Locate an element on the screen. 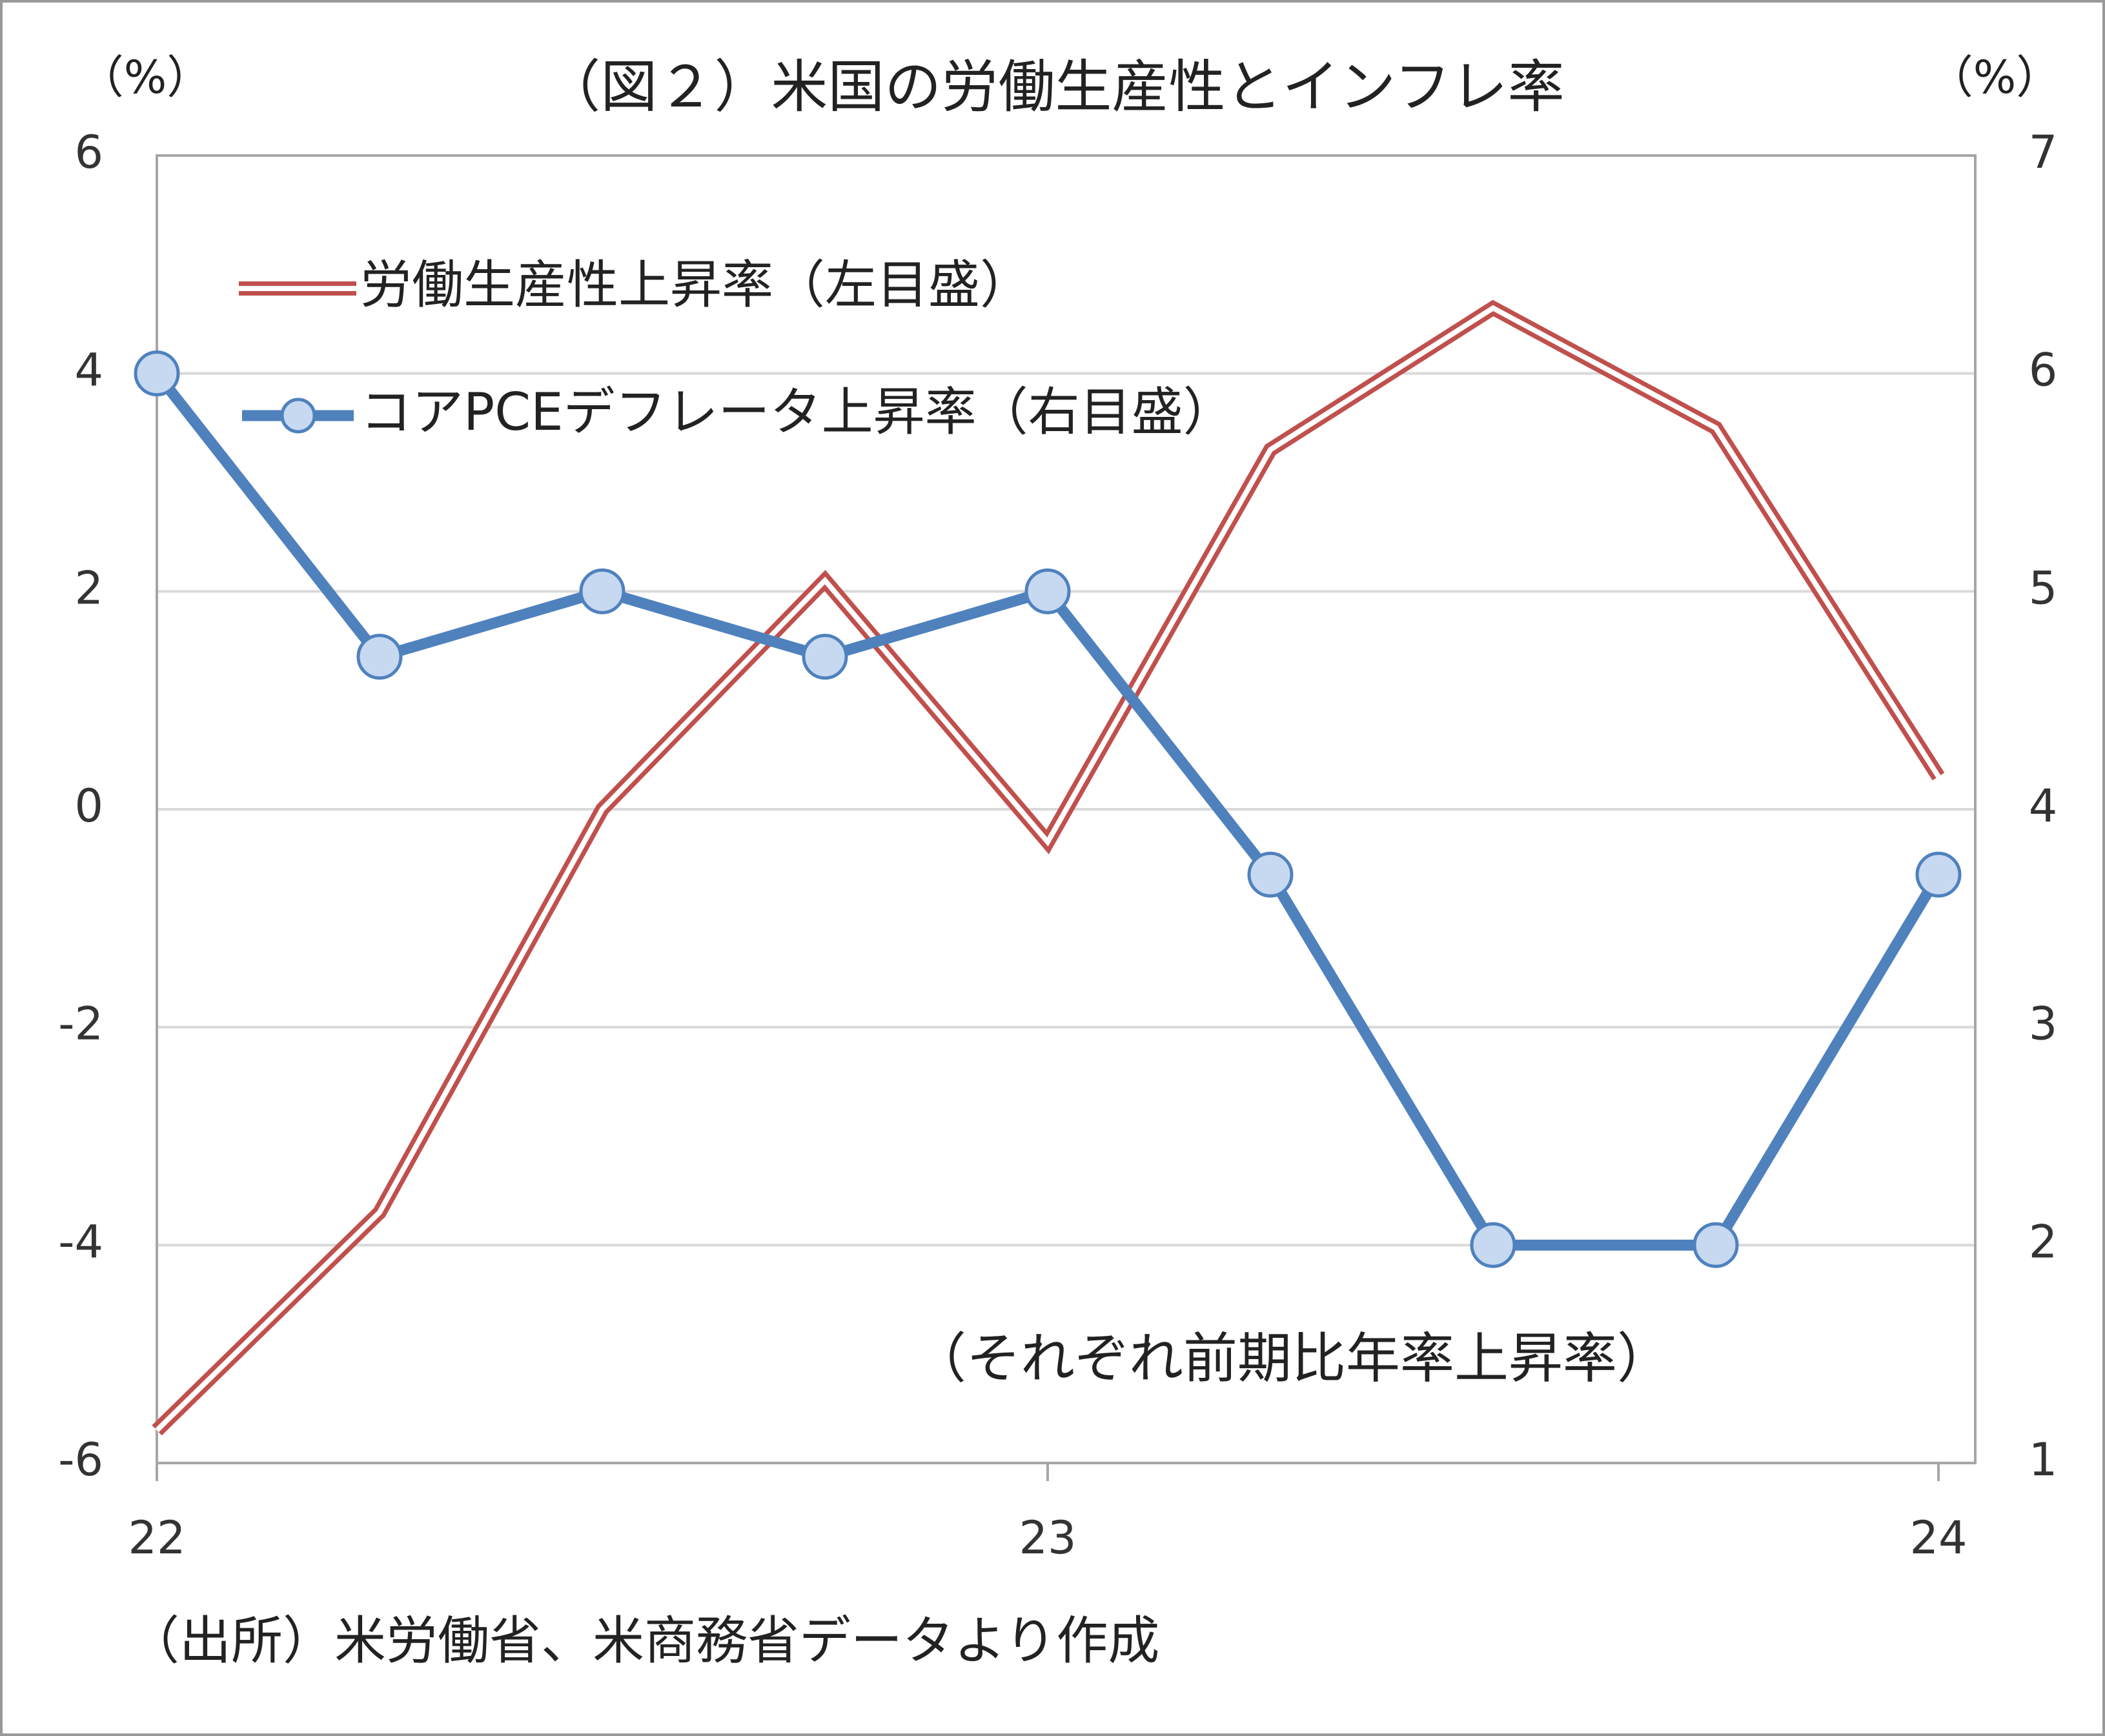 The image size is (2105, 1736). annotation: （それぞれ前期比年率上昇率） is located at coordinates (1291, 1358).